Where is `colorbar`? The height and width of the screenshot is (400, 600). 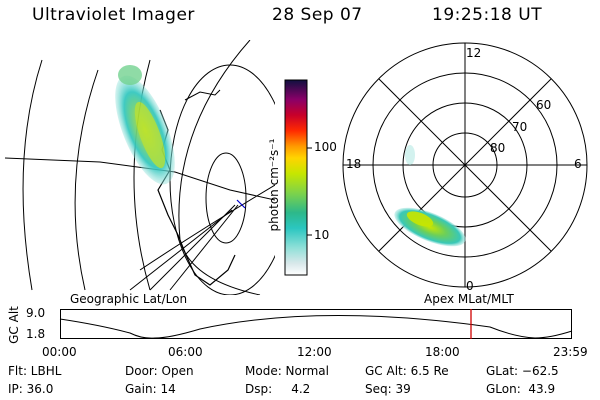
colorbar is located at coordinates (298, 177).